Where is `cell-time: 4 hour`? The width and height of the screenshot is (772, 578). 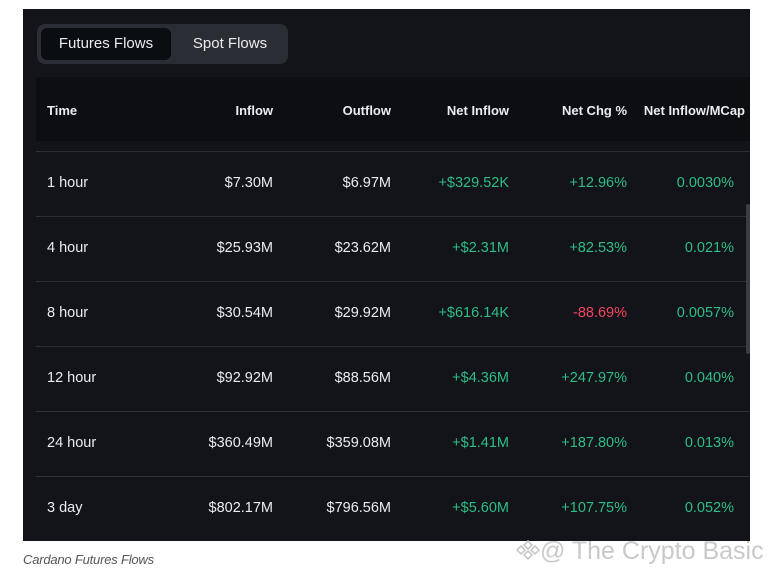
cell-time: 4 hour is located at coordinates (68, 248).